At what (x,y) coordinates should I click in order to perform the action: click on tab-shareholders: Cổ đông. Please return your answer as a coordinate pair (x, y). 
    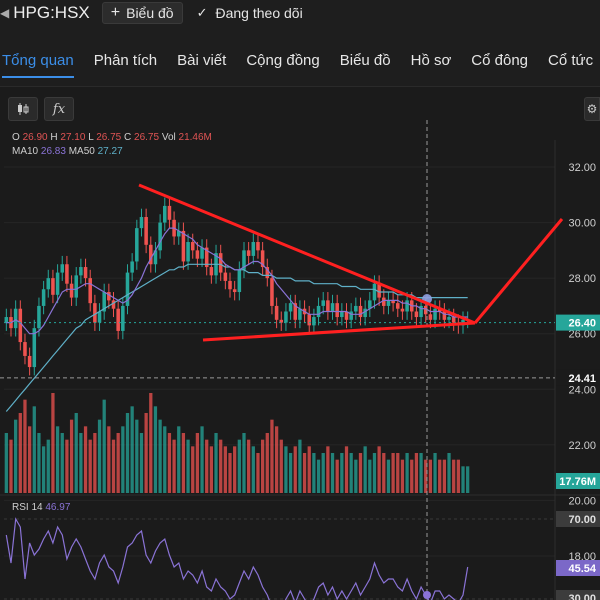
    Looking at the image, I should click on (500, 60).